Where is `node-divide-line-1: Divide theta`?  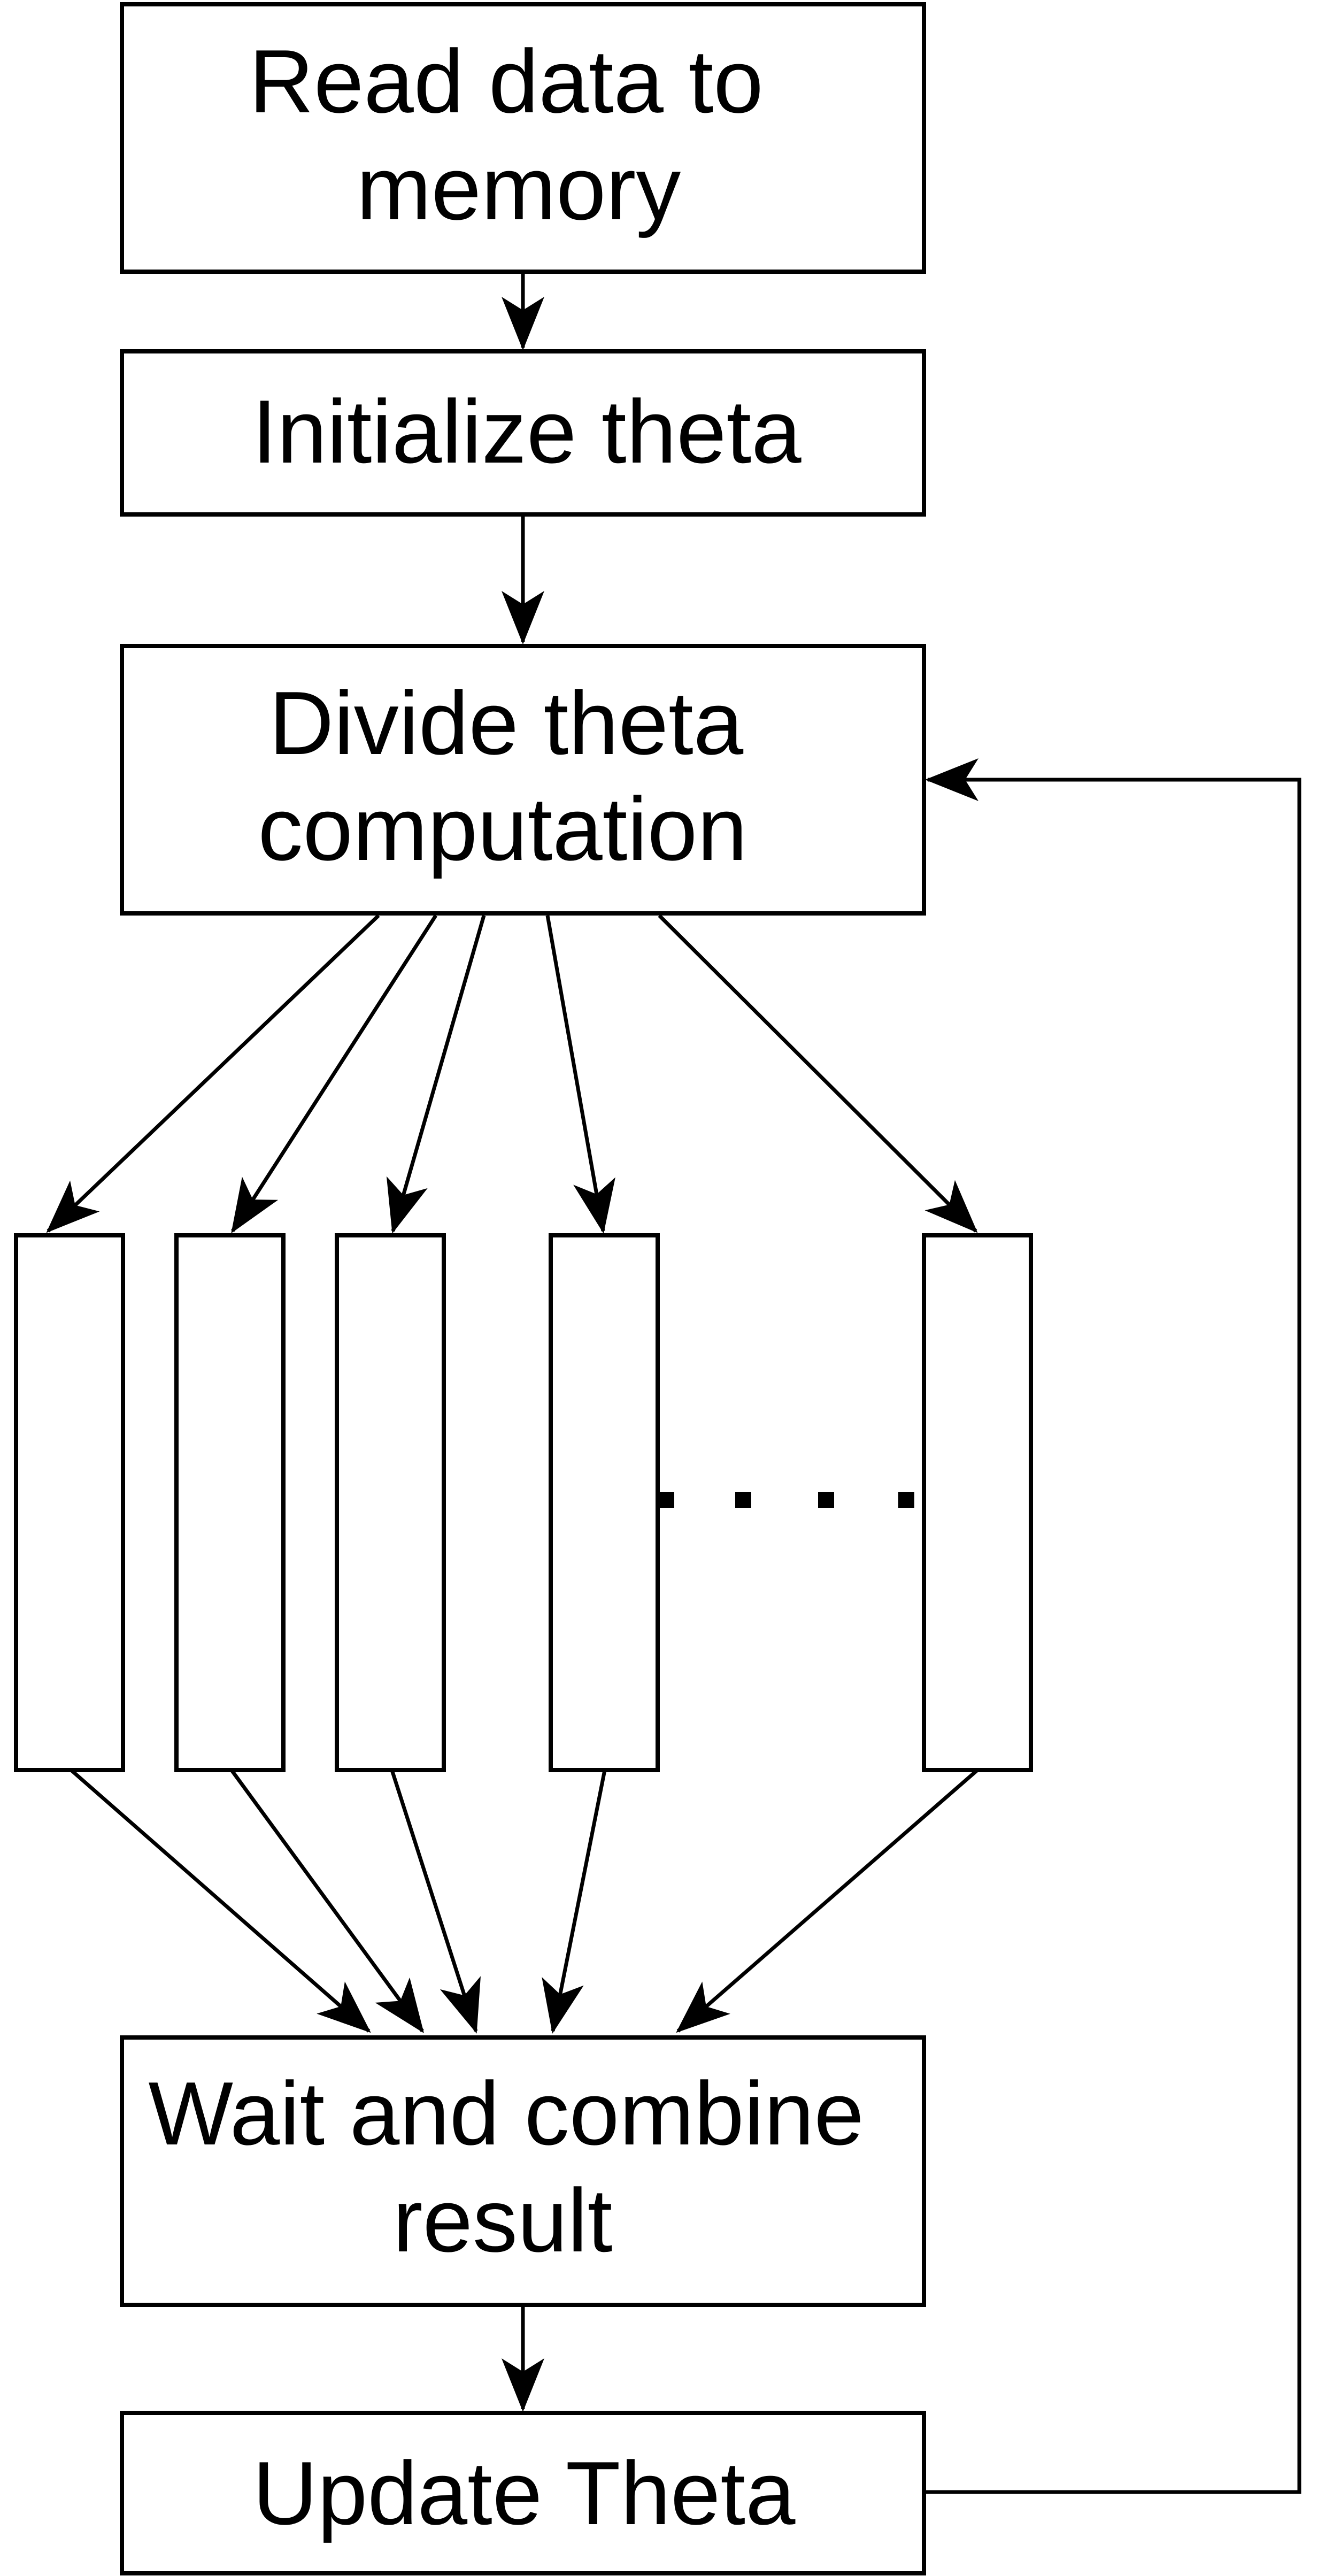 node-divide-line-1: Divide theta is located at coordinates (506, 723).